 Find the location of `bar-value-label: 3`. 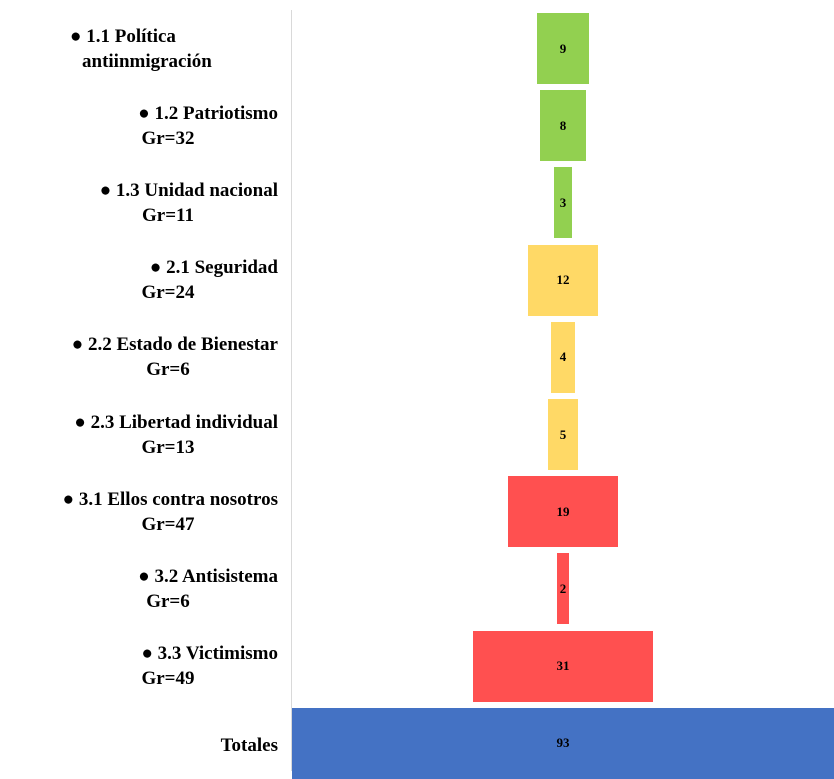

bar-value-label: 3 is located at coordinates (563, 202).